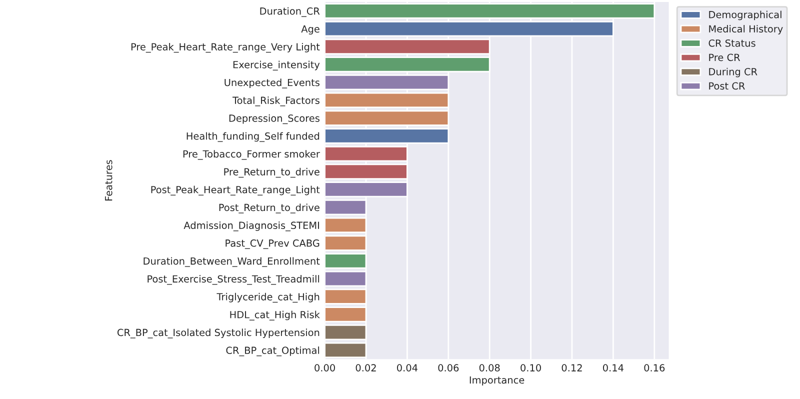 The width and height of the screenshot is (800, 399). I want to click on legend-label: Pre CR, so click(724, 58).